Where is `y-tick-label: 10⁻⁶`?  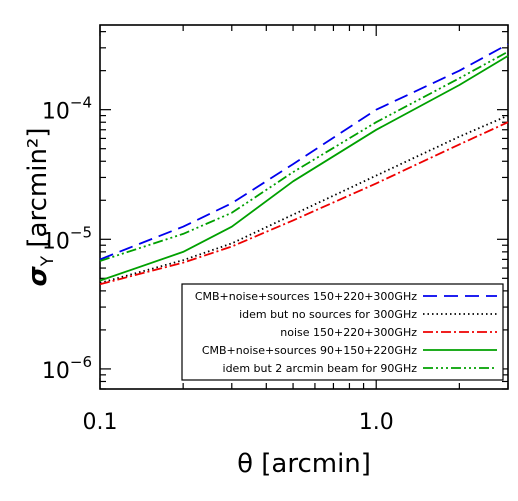 y-tick-label: 10⁻⁶ is located at coordinates (67, 368).